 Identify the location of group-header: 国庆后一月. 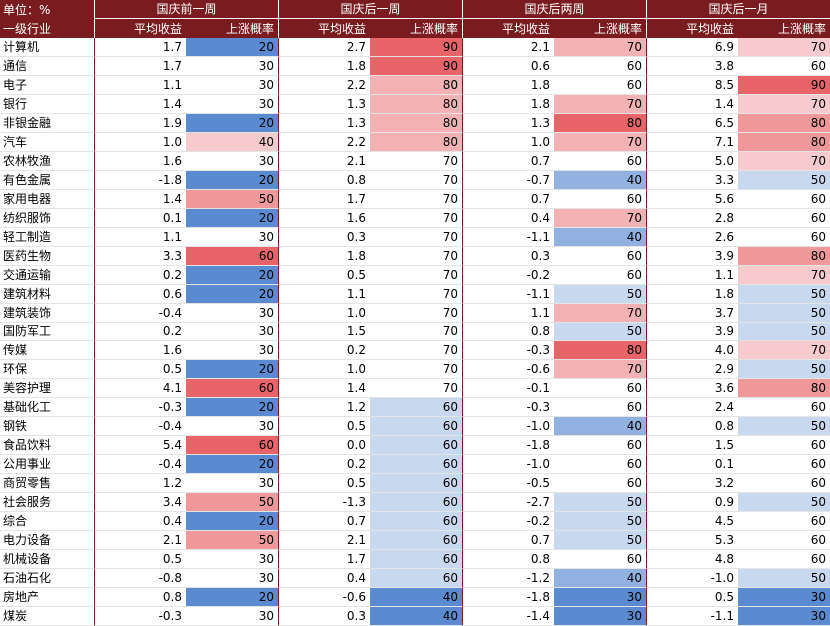
(738, 9).